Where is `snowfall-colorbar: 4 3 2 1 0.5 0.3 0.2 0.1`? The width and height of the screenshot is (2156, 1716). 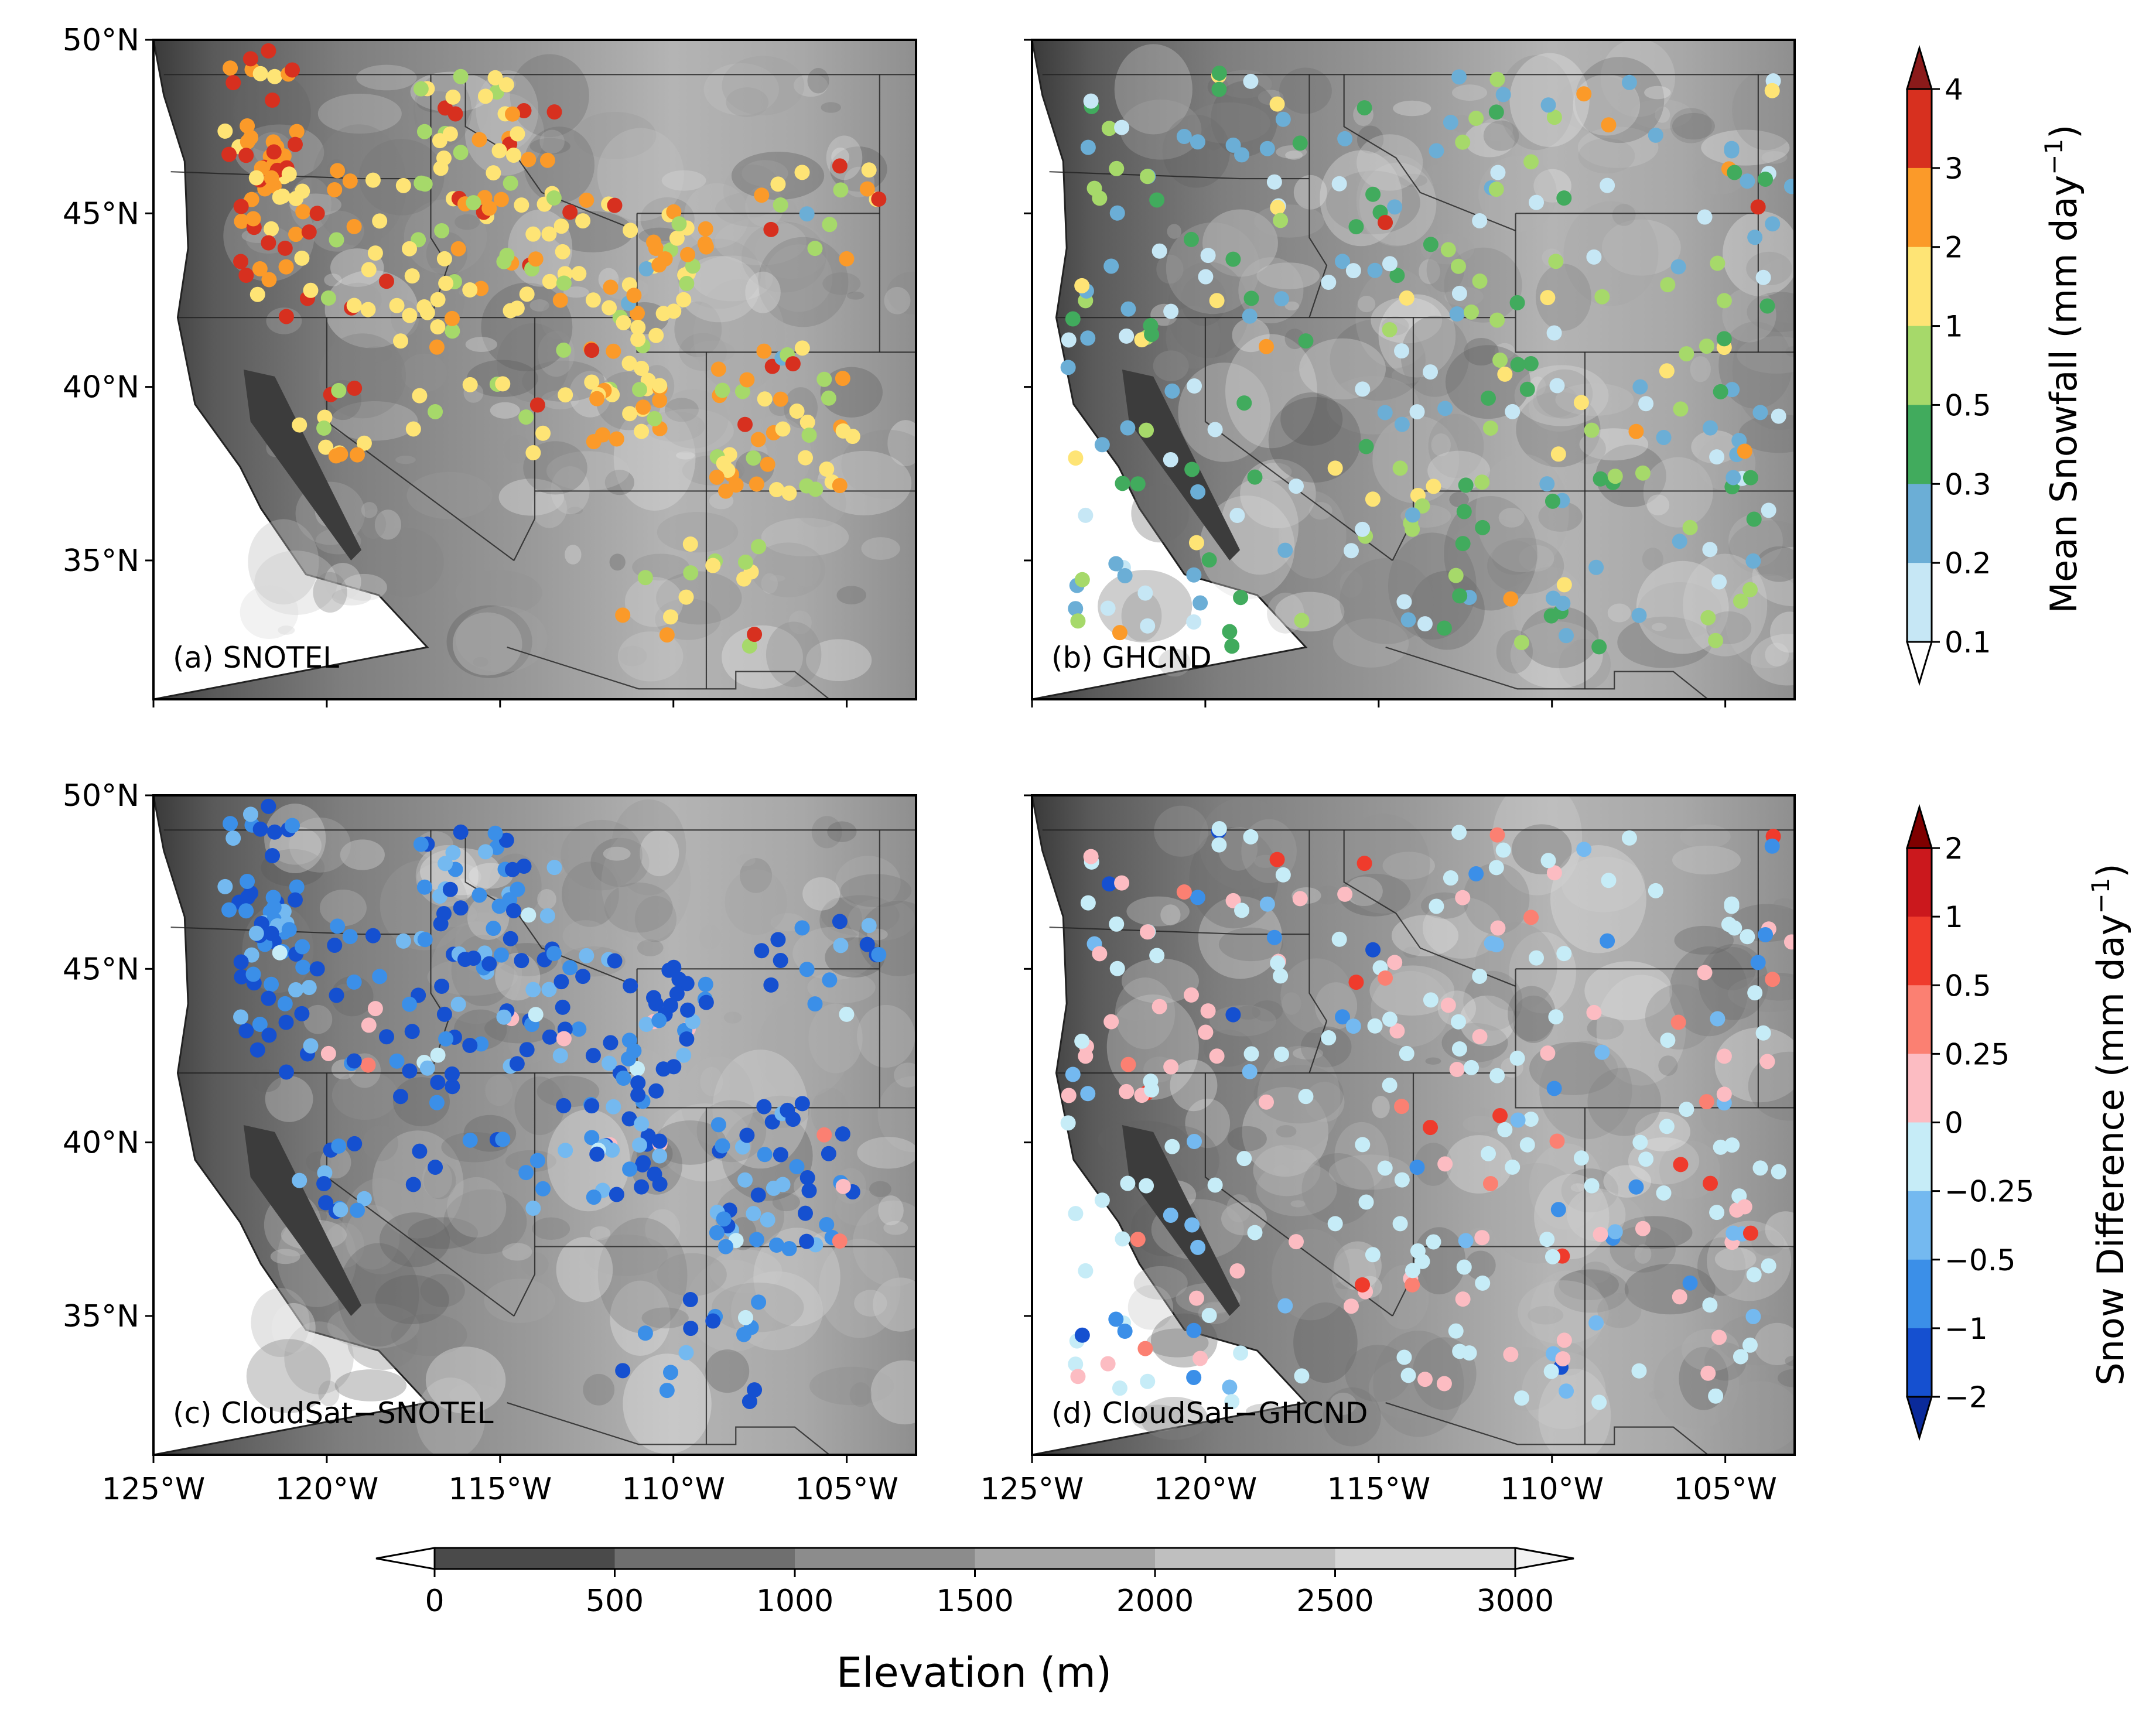 snowfall-colorbar: 4 3 2 1 0.5 0.3 0.2 0.1 is located at coordinates (1948, 365).